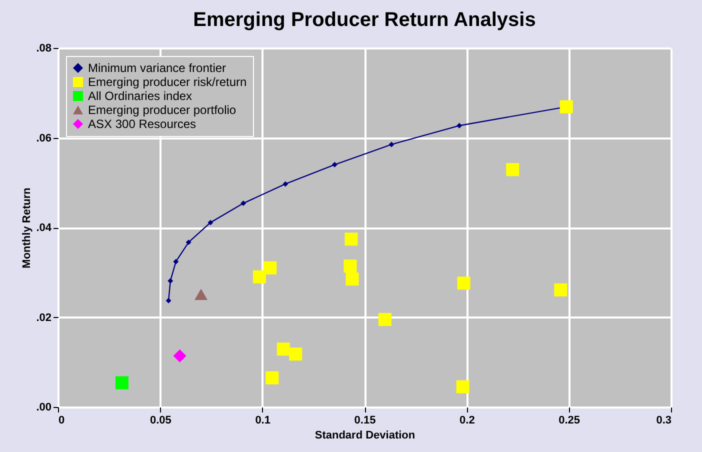 This screenshot has width=702, height=452. Describe the element at coordinates (140, 96) in the screenshot. I see `legend-label: All Ordinaries index` at that location.